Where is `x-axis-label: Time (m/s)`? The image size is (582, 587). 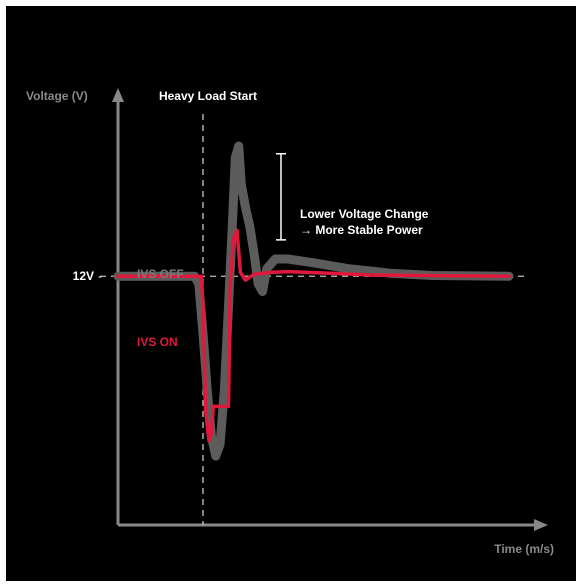
x-axis-label: Time (m/s) is located at coordinates (524, 549).